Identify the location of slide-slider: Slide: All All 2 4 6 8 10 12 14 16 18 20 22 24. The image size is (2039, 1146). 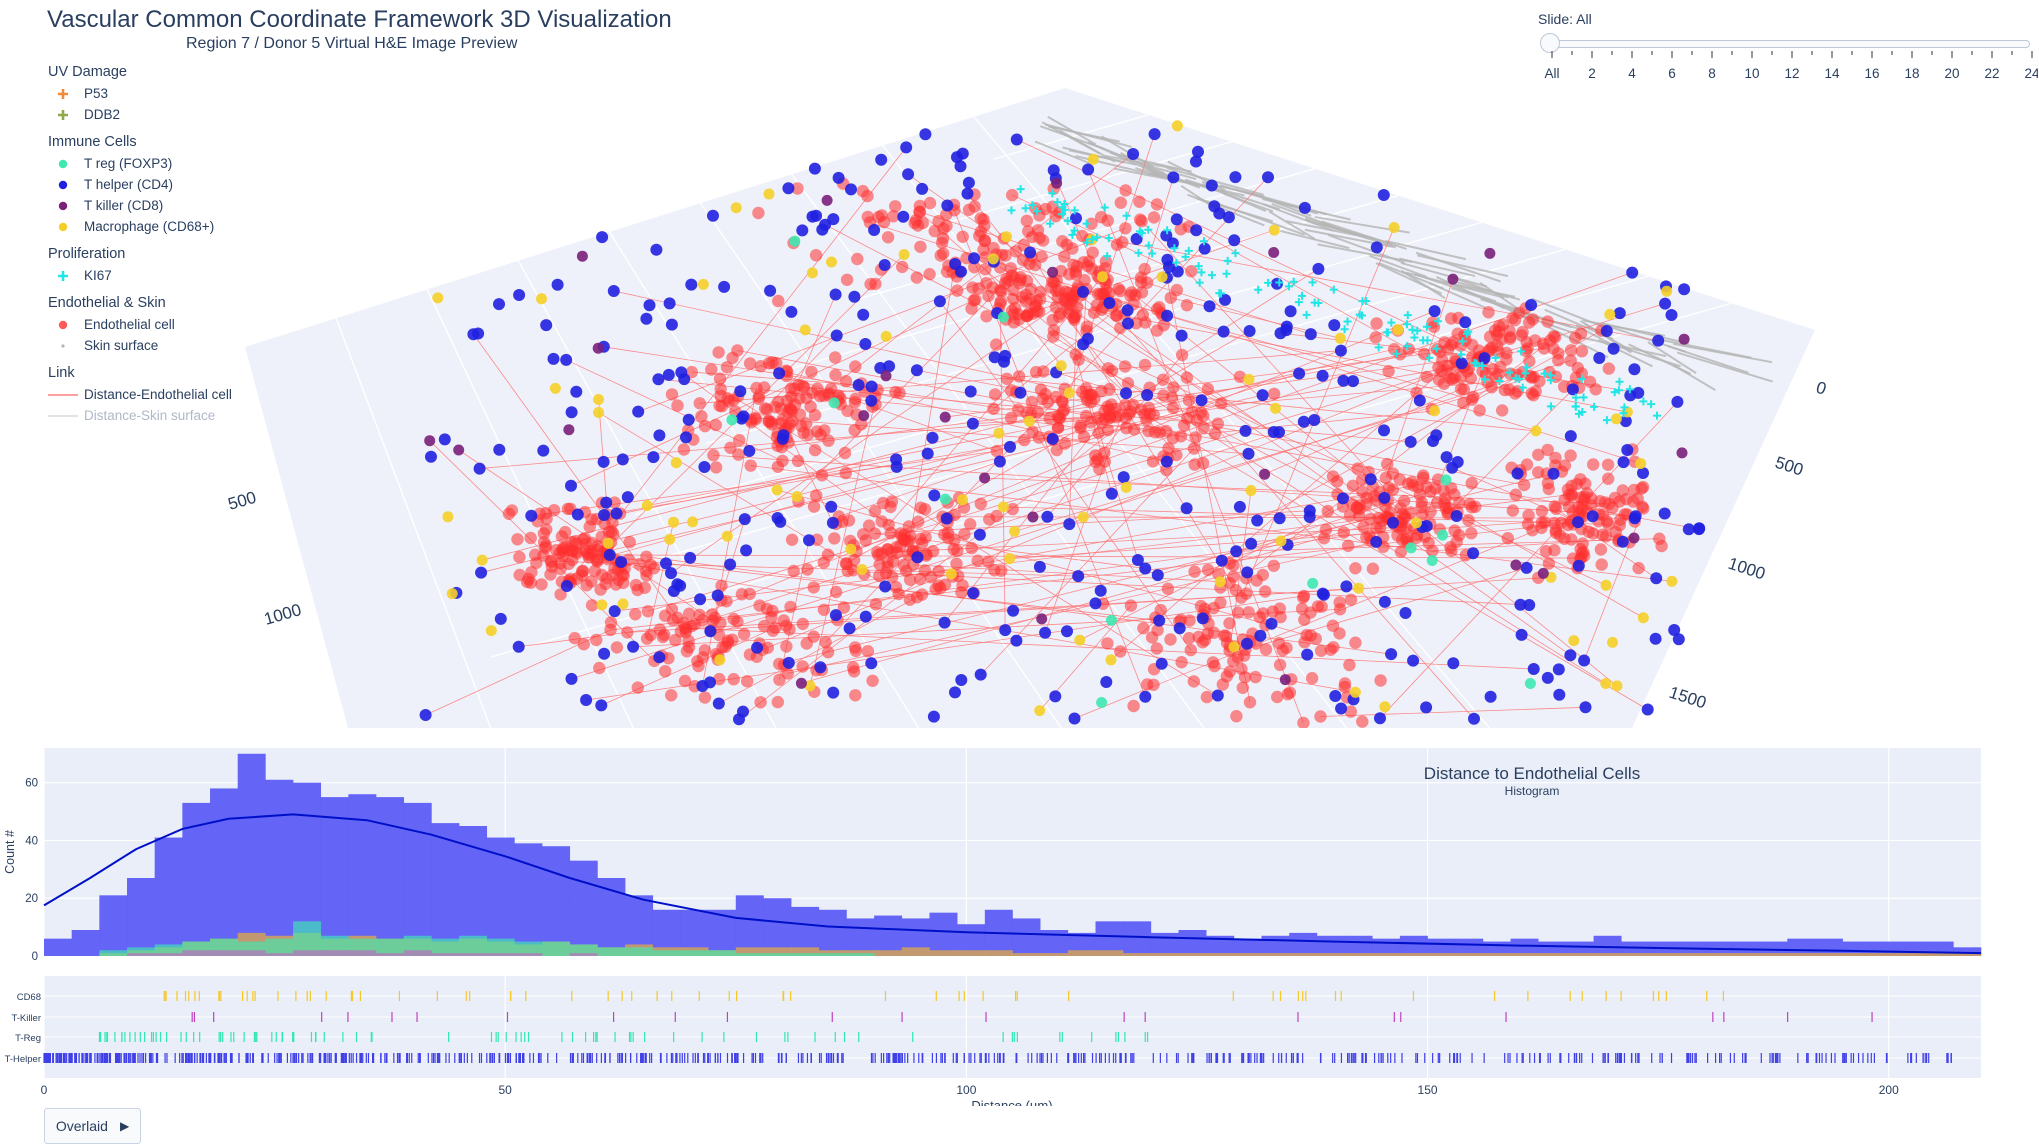
(1788, 48).